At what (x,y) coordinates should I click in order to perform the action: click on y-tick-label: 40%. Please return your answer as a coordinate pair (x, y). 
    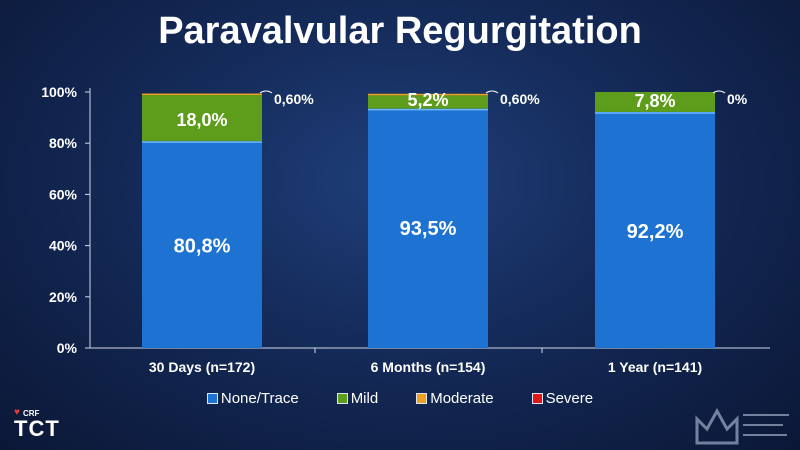
    Looking at the image, I should click on (63, 246).